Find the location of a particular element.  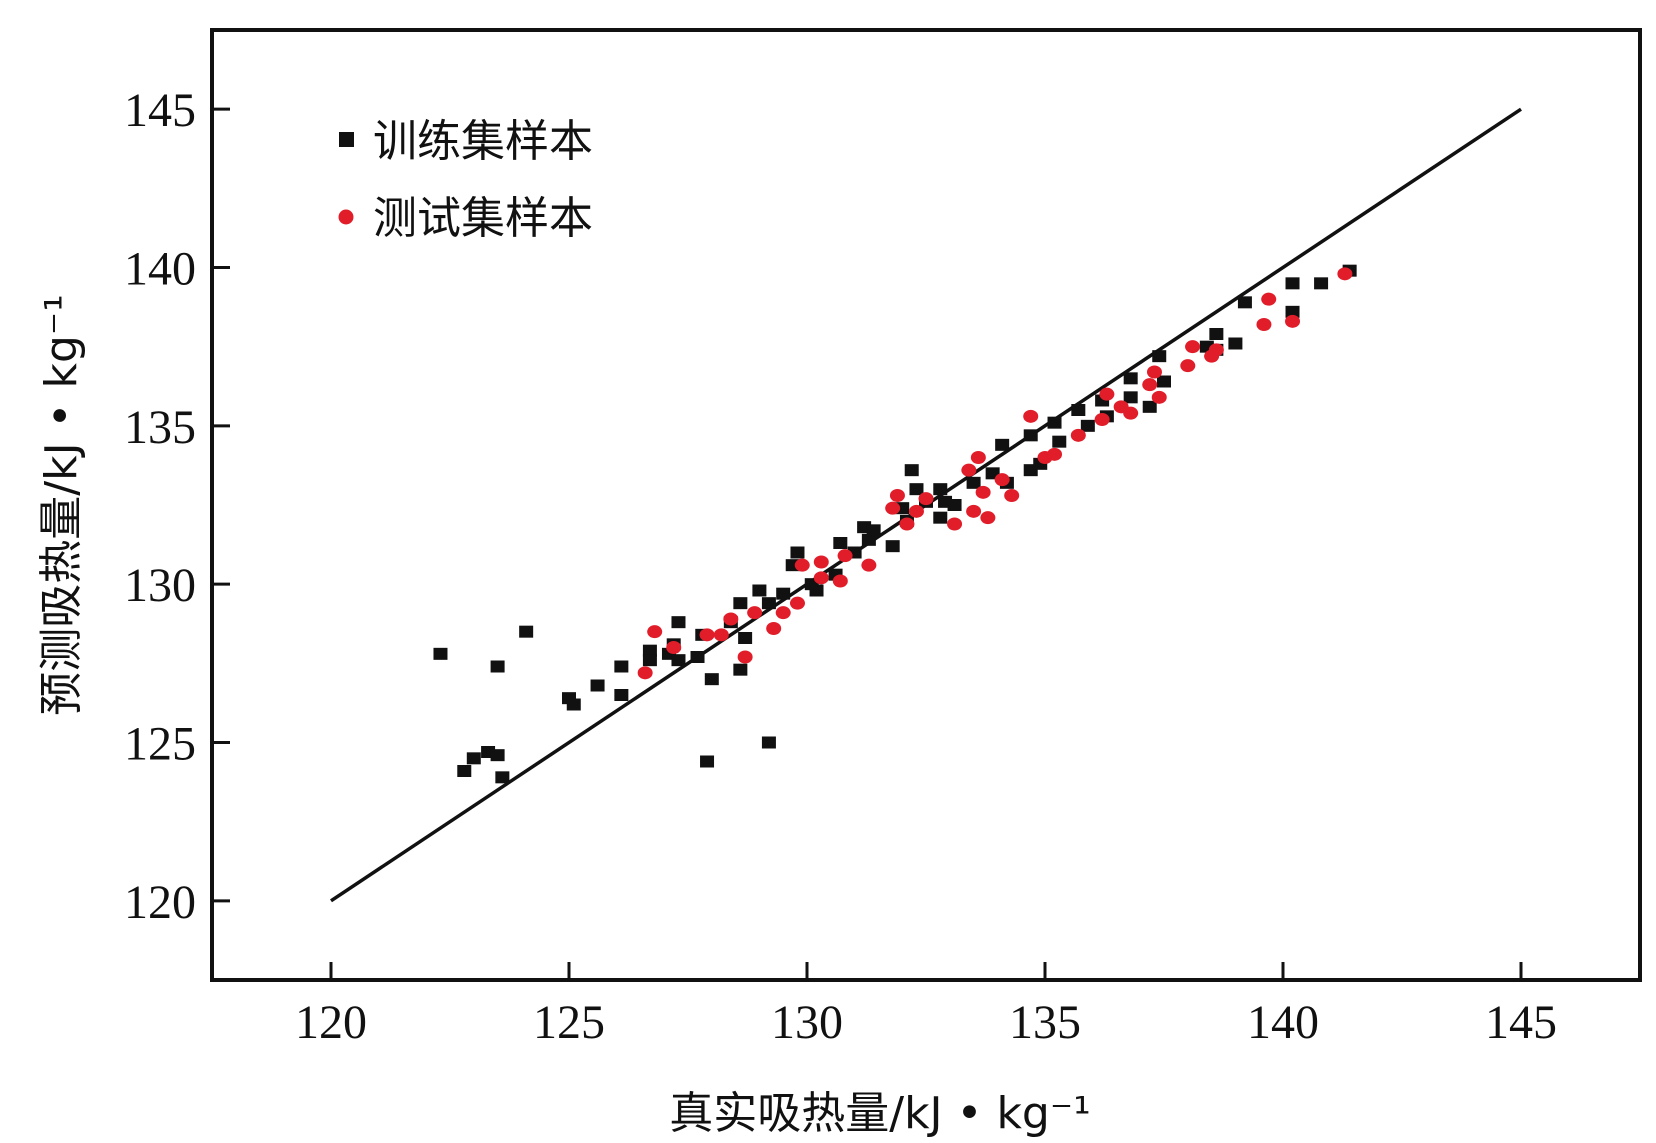

x-tick-label: 135 is located at coordinates (1045, 1022).